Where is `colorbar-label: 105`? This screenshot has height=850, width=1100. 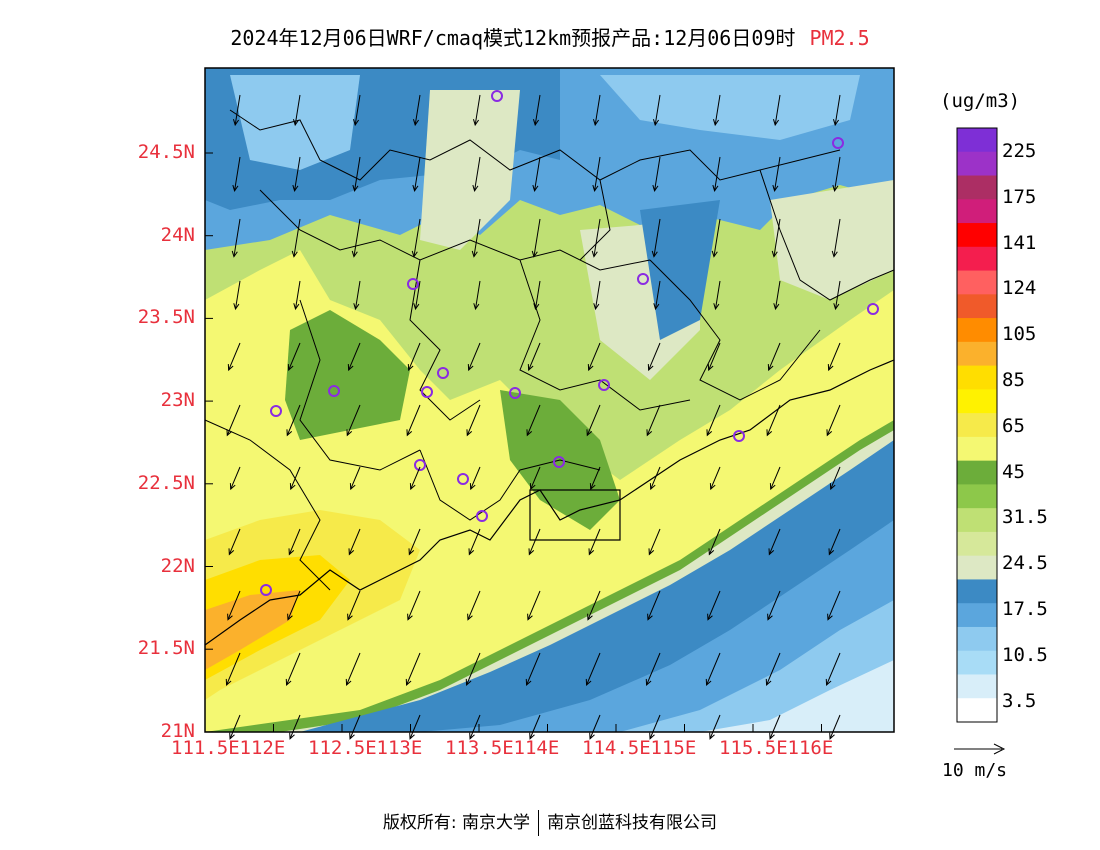
colorbar-label: 105 is located at coordinates (1019, 334).